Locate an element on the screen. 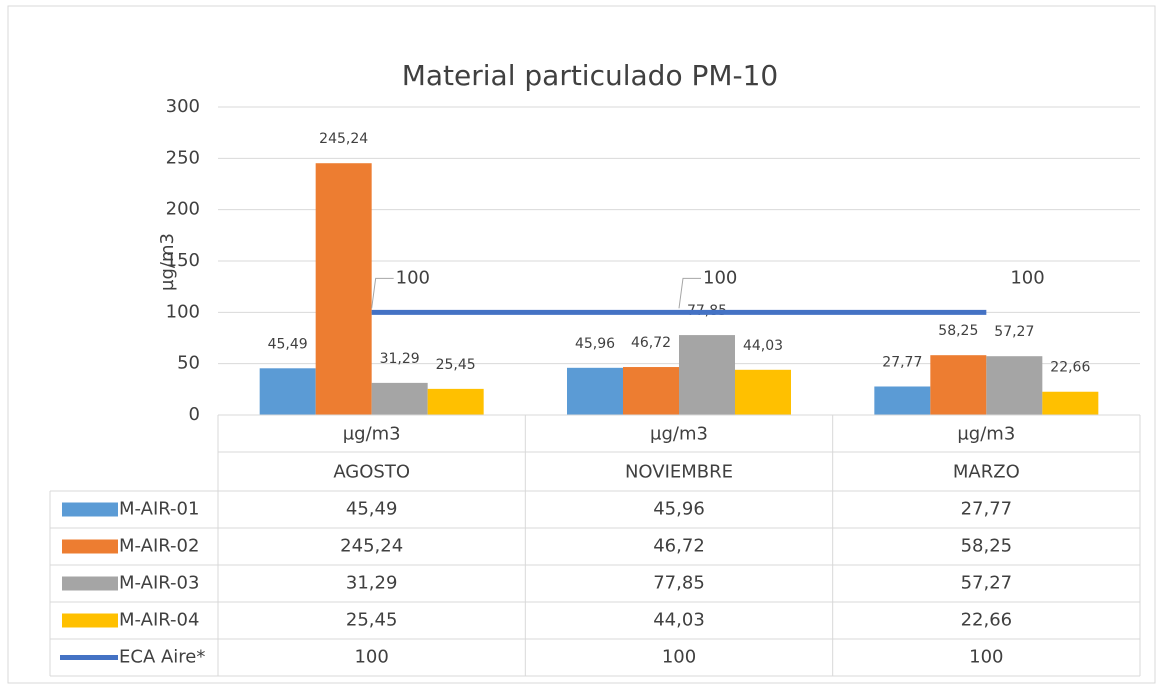  y-tick-label: 250 is located at coordinates (183, 157).